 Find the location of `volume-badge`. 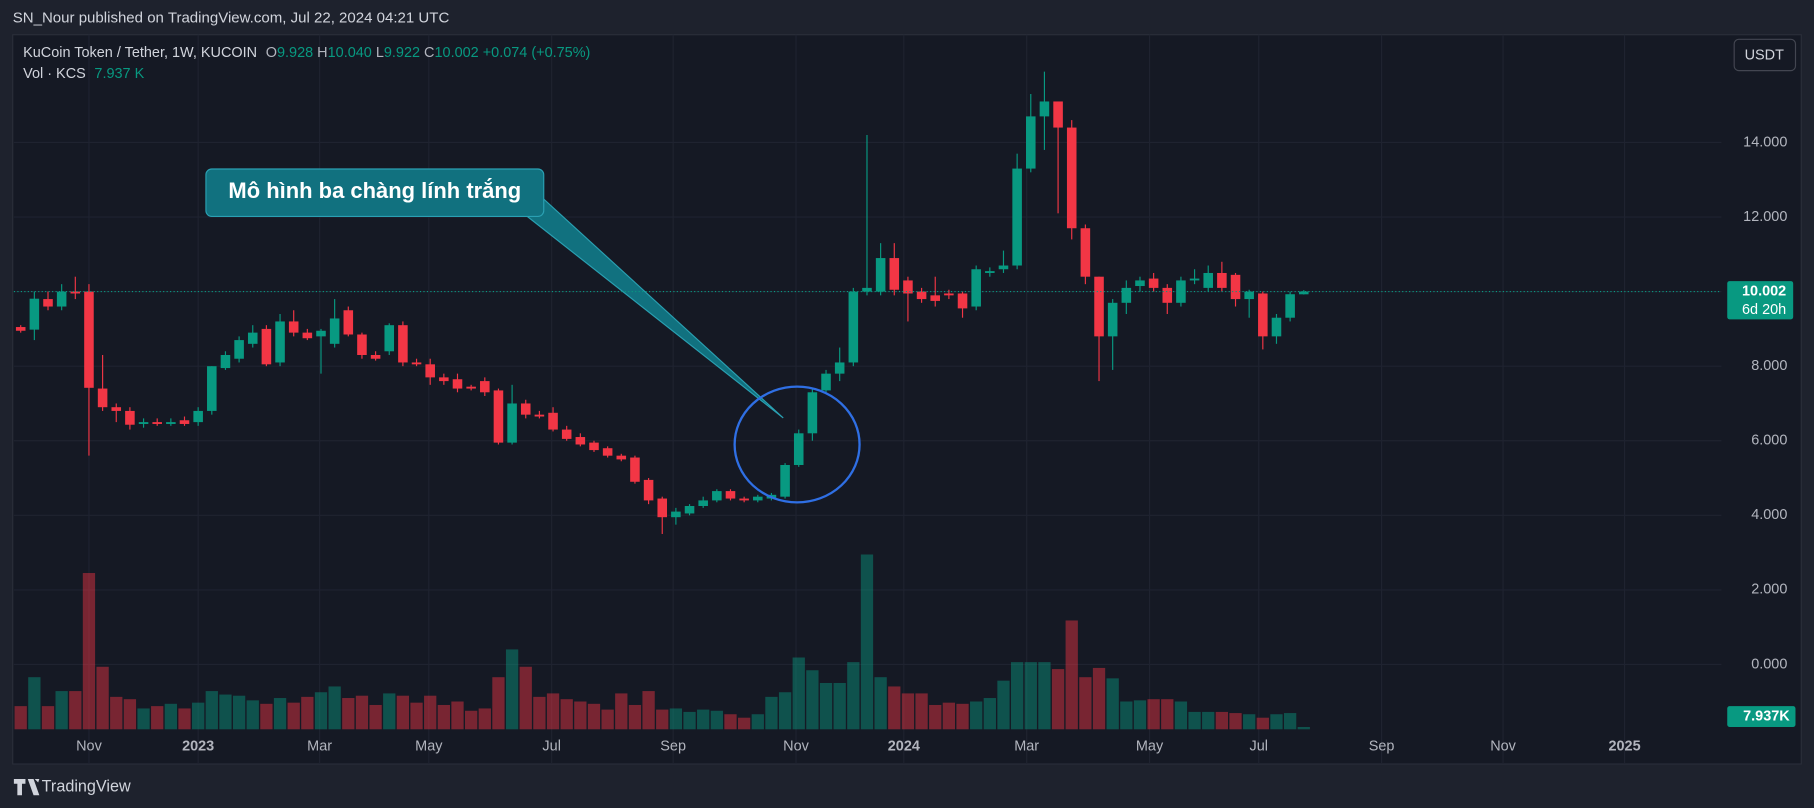

volume-badge is located at coordinates (1761, 716).